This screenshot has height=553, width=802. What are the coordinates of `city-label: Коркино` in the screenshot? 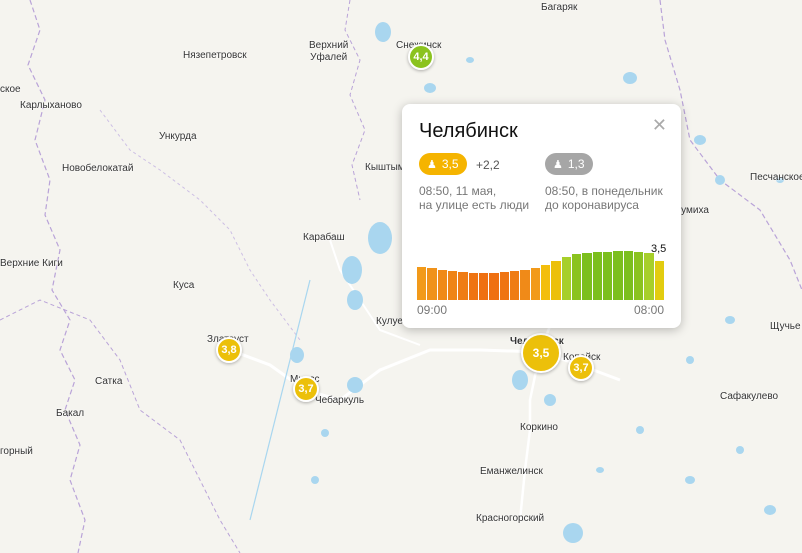 It's located at (539, 427).